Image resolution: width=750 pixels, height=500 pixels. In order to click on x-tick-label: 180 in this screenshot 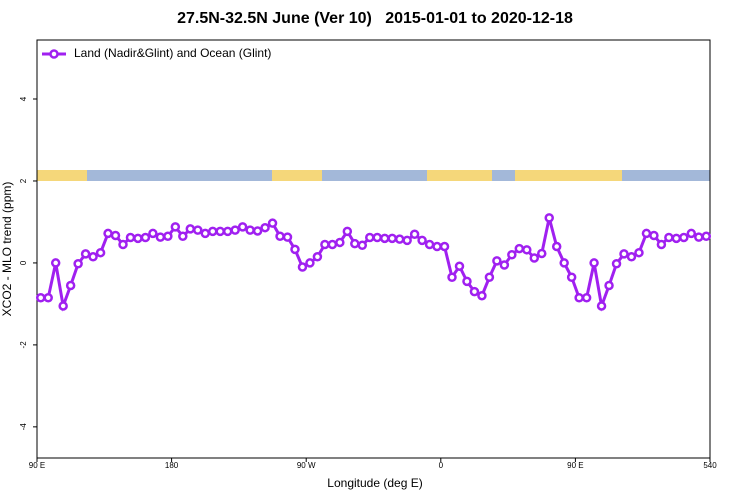, I will do `click(172, 465)`.